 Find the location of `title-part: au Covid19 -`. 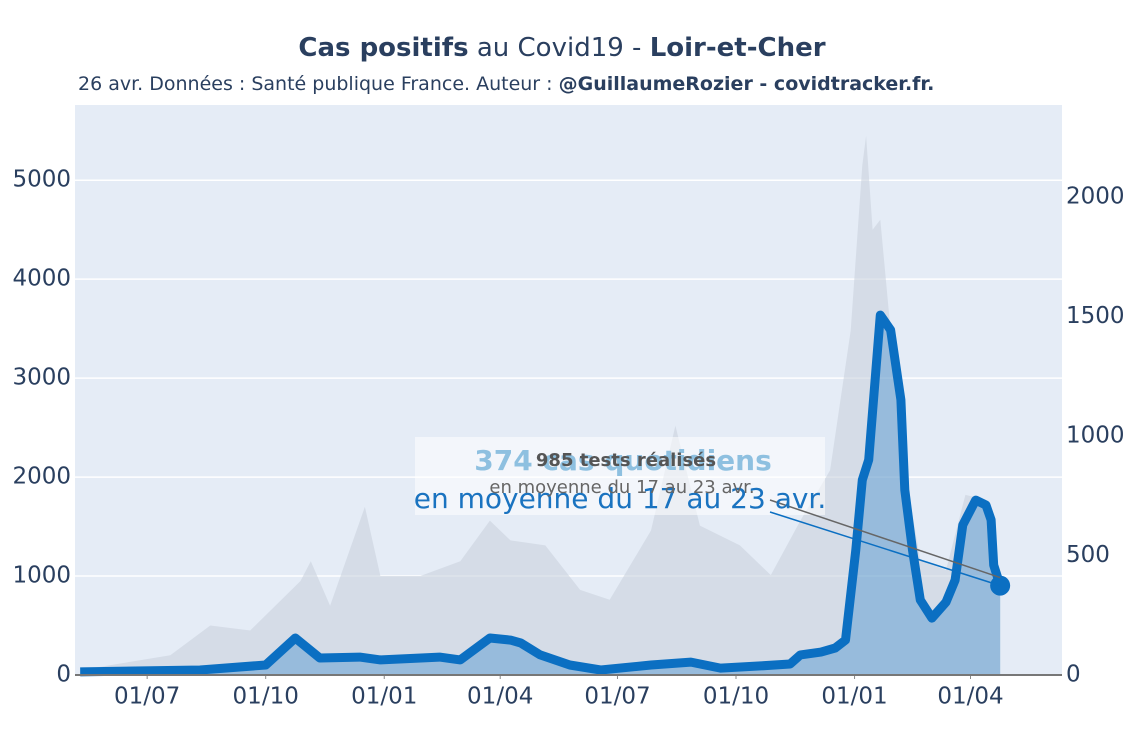

title-part: au Covid19 - is located at coordinates (559, 48).